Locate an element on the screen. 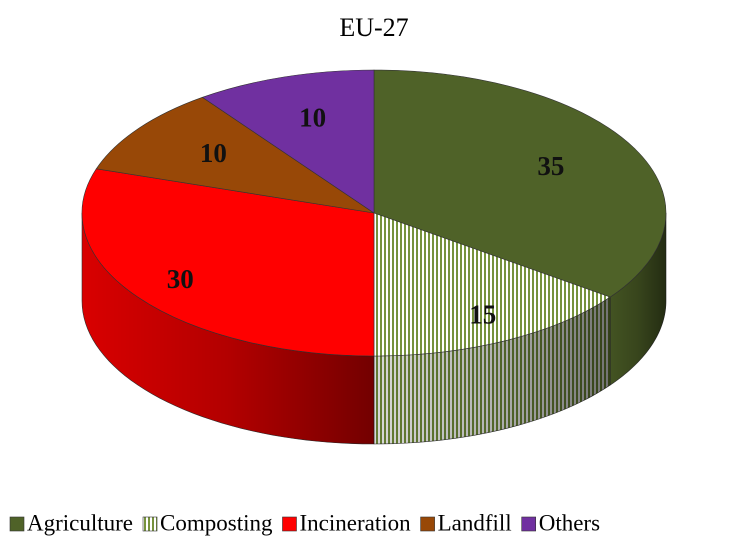 This screenshot has width=747, height=540. legend-label: Incineration is located at coordinates (355, 522).